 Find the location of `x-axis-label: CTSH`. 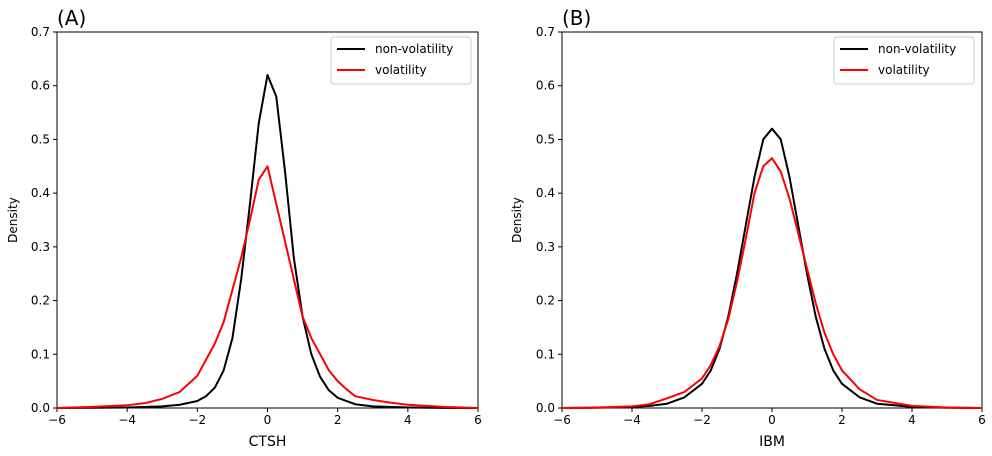

x-axis-label: CTSH is located at coordinates (268, 442).